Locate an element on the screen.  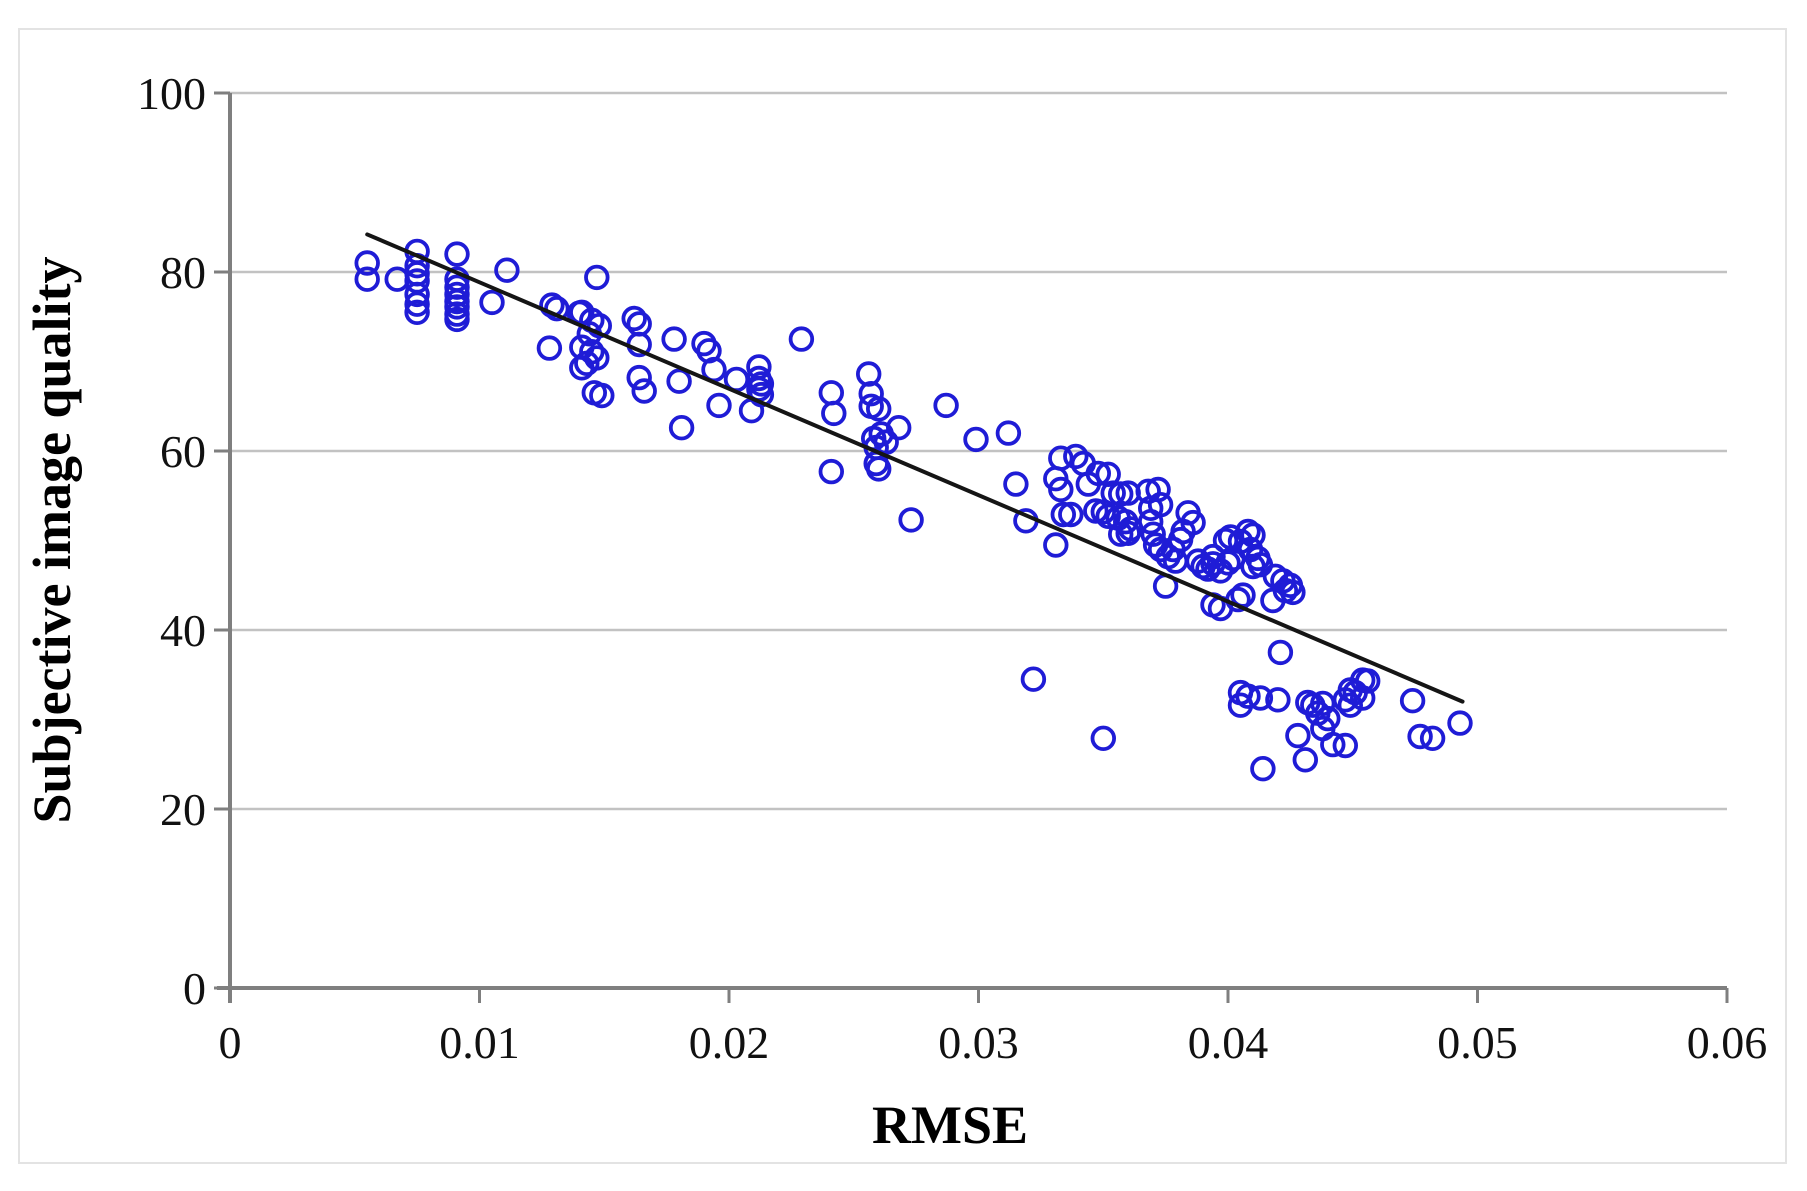
y-tick-label: 80 is located at coordinates (183, 272).